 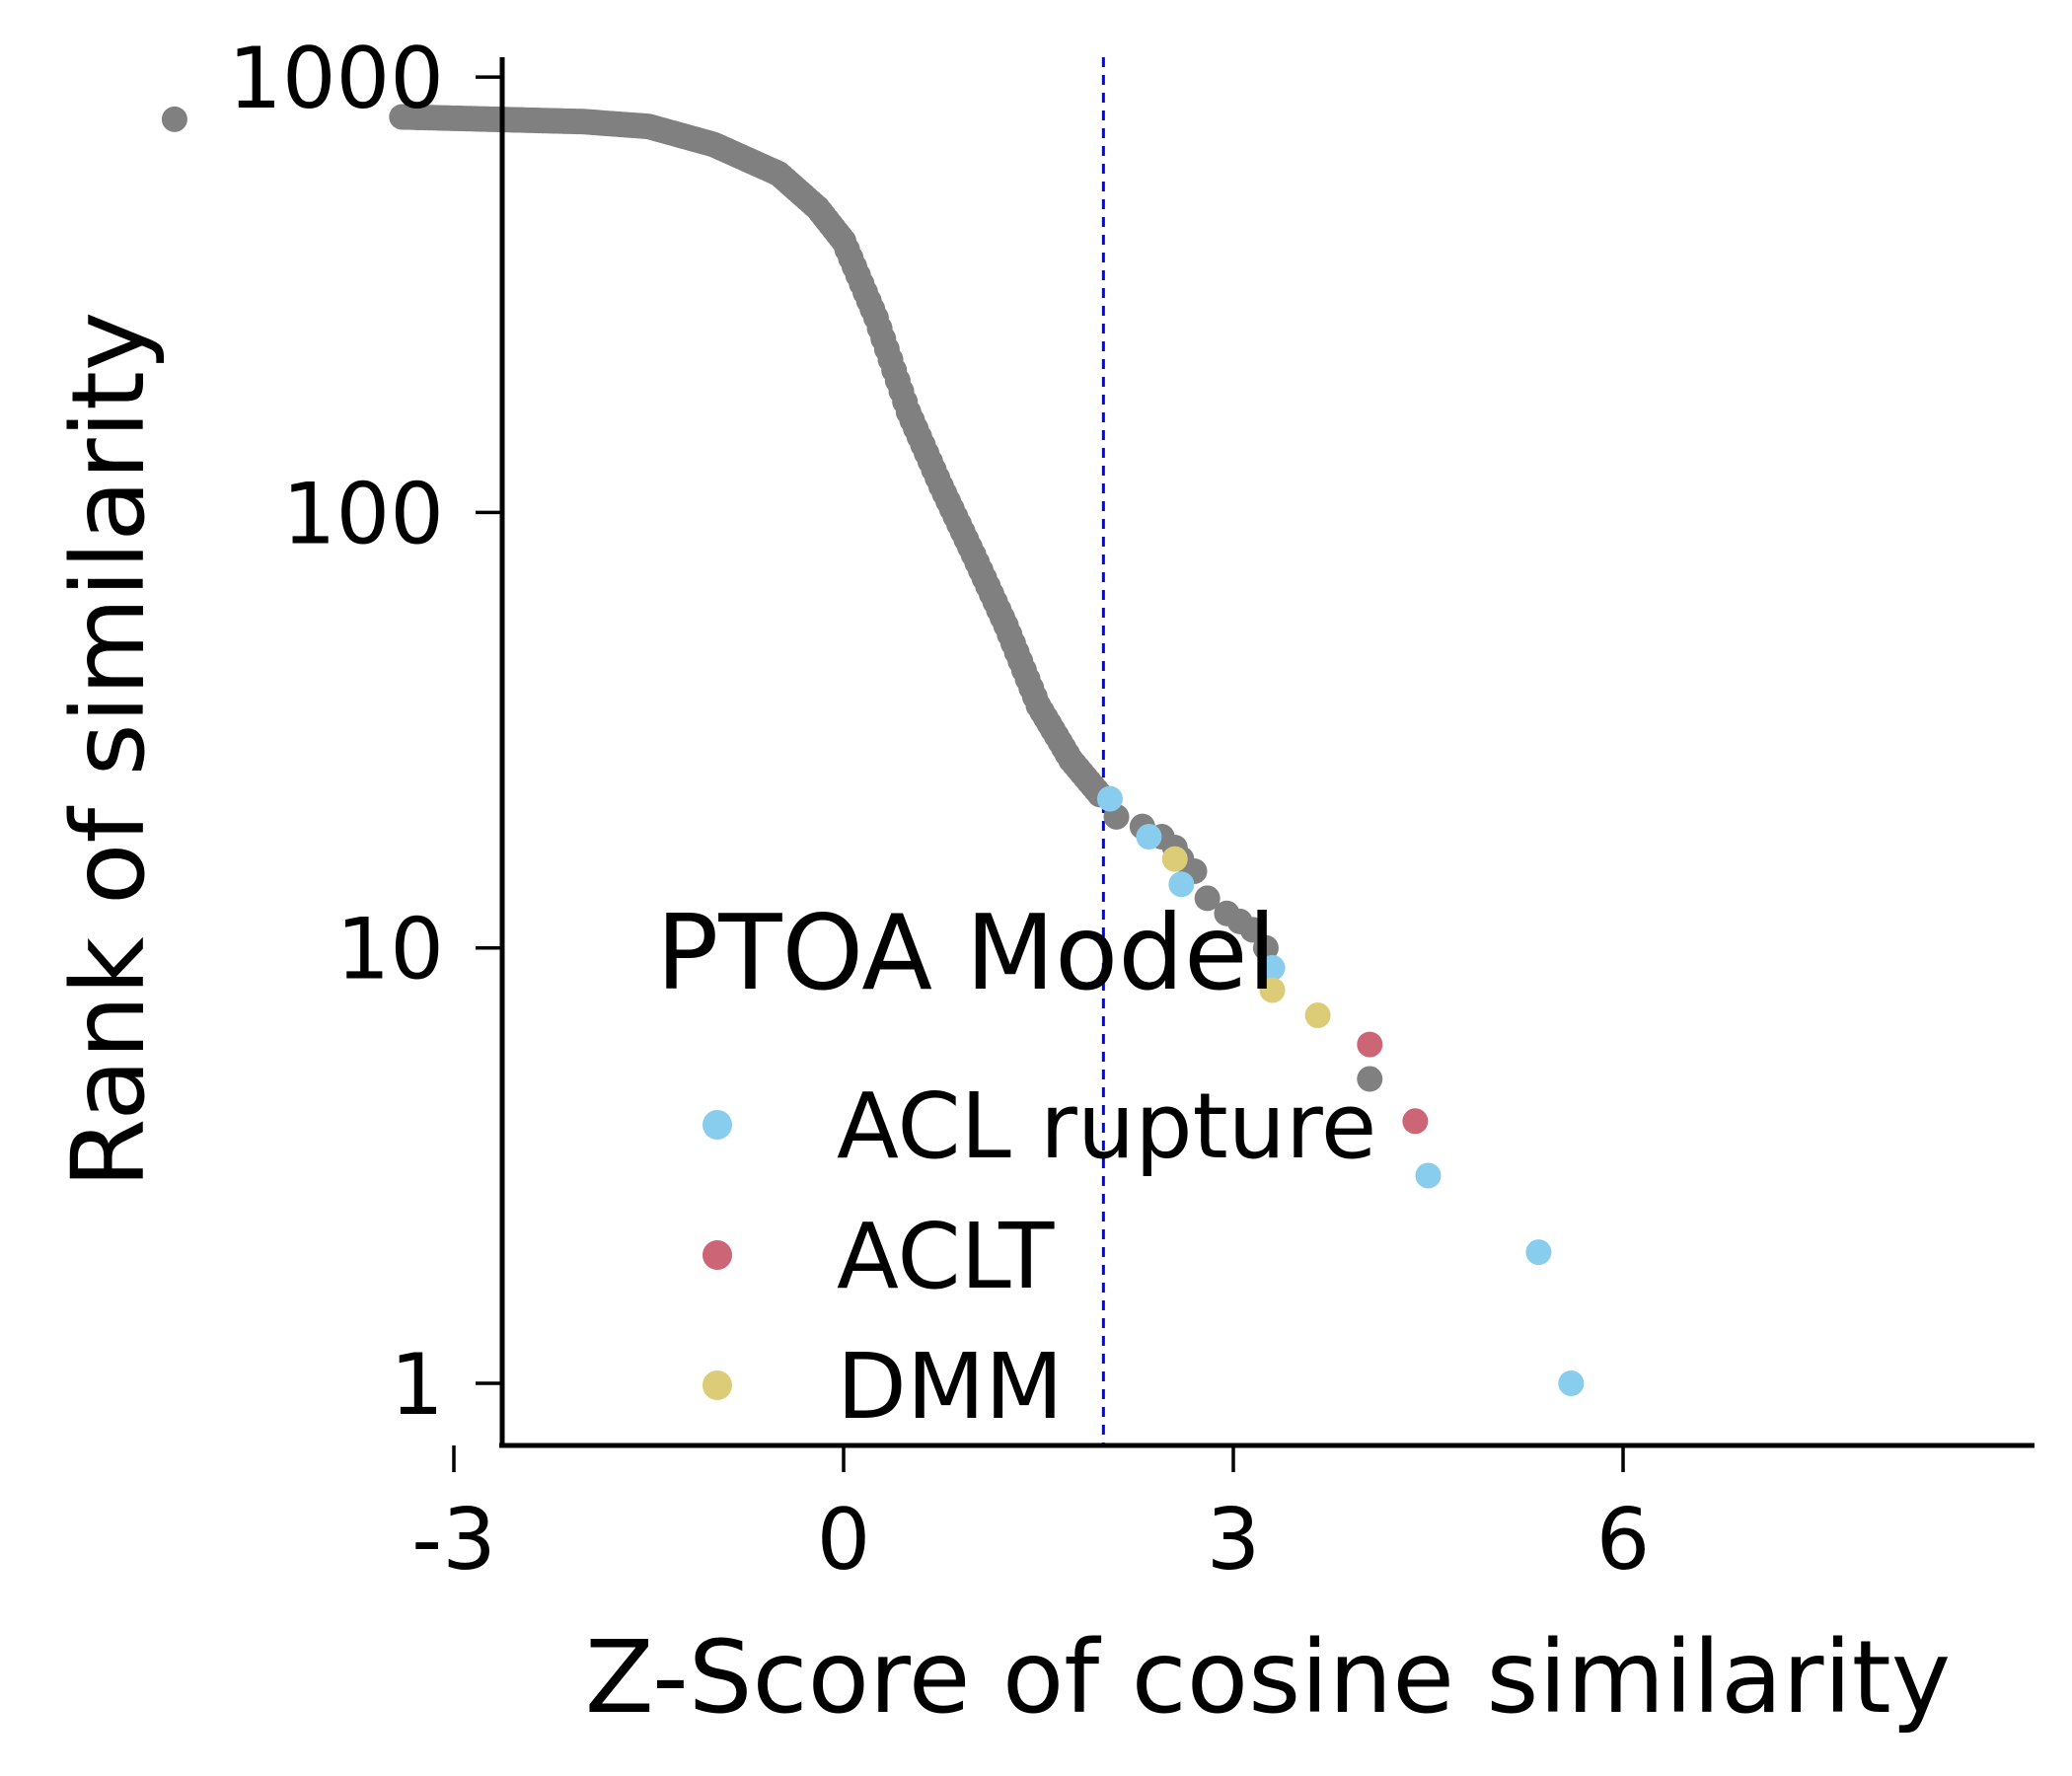 What do you see at coordinates (1268, 1678) in the screenshot?
I see `x-axis-label: Z-Score of cosine similarity` at bounding box center [1268, 1678].